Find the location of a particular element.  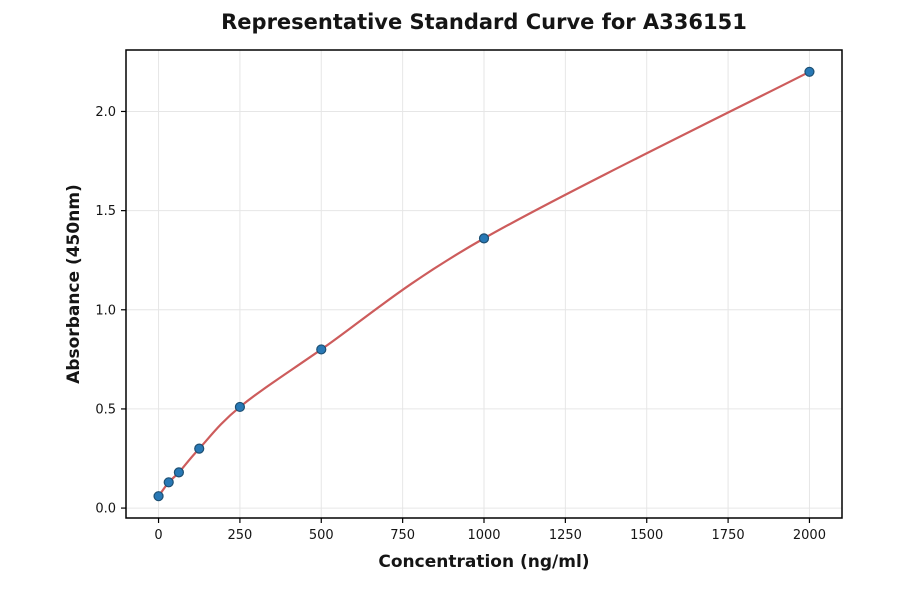

x-tick-label: 2000 is located at coordinates (809, 535).